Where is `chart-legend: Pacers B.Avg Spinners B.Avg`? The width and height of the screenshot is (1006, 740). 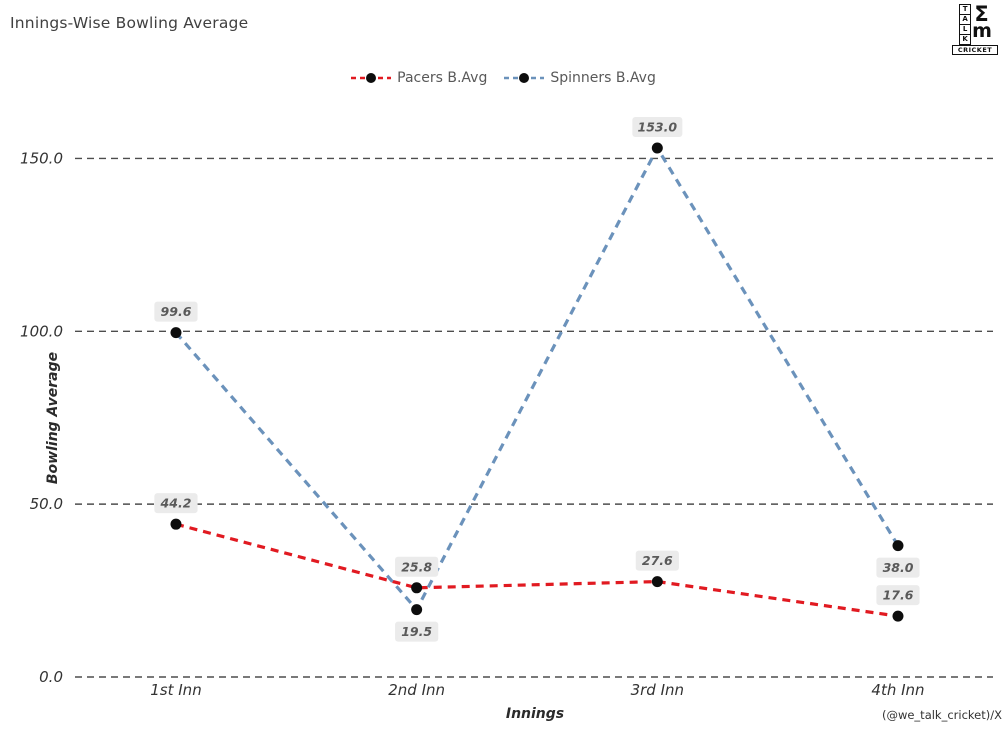
chart-legend: Pacers B.Avg Spinners B.Avg is located at coordinates (503, 78).